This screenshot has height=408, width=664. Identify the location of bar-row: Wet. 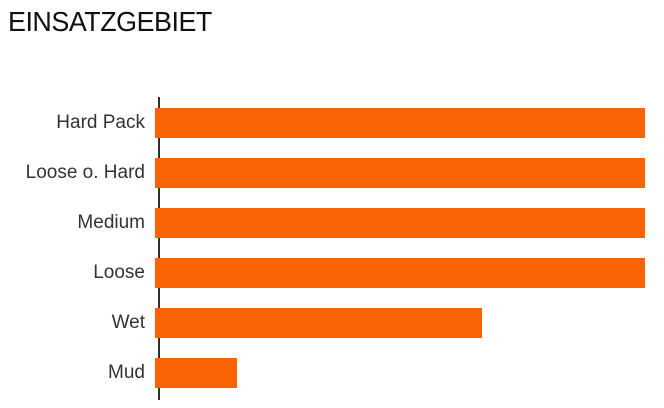
(332, 323).